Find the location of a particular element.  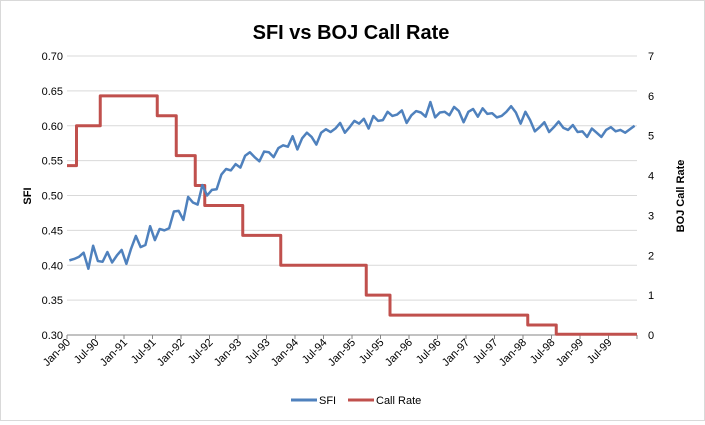

y-tick-label-left: 0.60 is located at coordinates (52, 127).